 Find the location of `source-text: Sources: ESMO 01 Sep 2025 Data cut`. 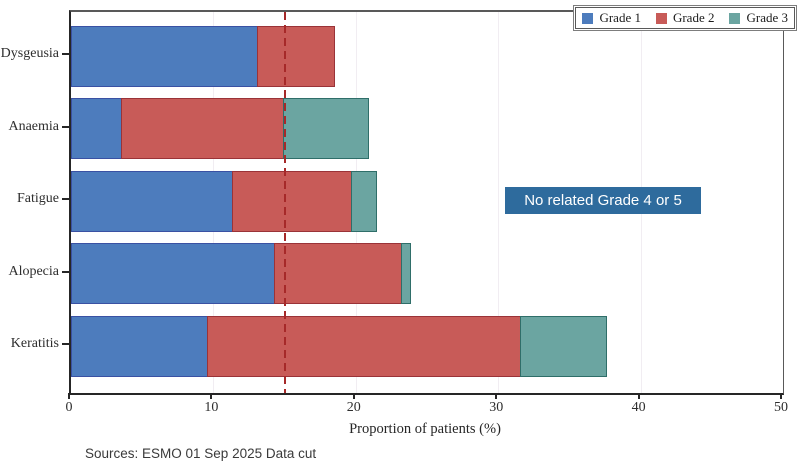

source-text: Sources: ESMO 01 Sep 2025 Data cut is located at coordinates (201, 453).